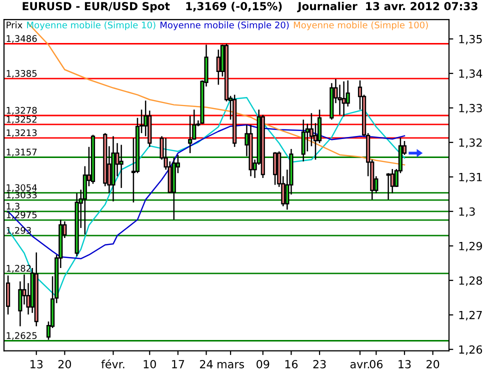 The width and height of the screenshot is (500, 370). What do you see at coordinates (470, 74) in the screenshot?
I see `y-tick-label: 1,34` at bounding box center [470, 74].